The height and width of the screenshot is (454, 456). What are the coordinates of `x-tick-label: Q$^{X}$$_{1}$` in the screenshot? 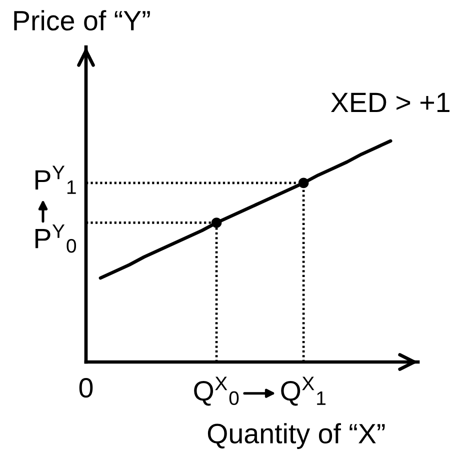 It's located at (303, 391).